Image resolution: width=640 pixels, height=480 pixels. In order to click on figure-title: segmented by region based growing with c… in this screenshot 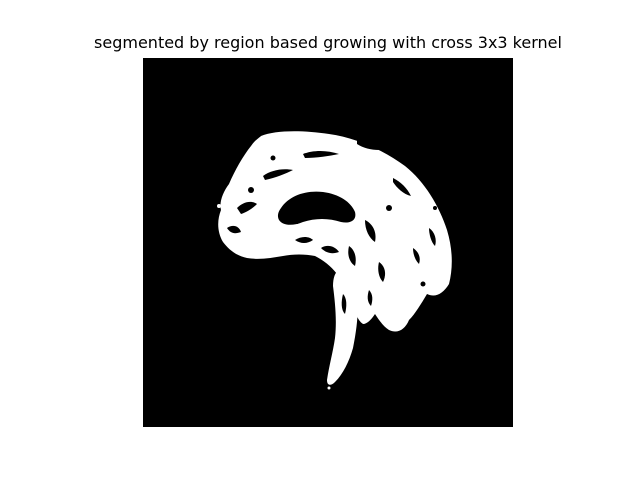, I will do `click(328, 42)`.